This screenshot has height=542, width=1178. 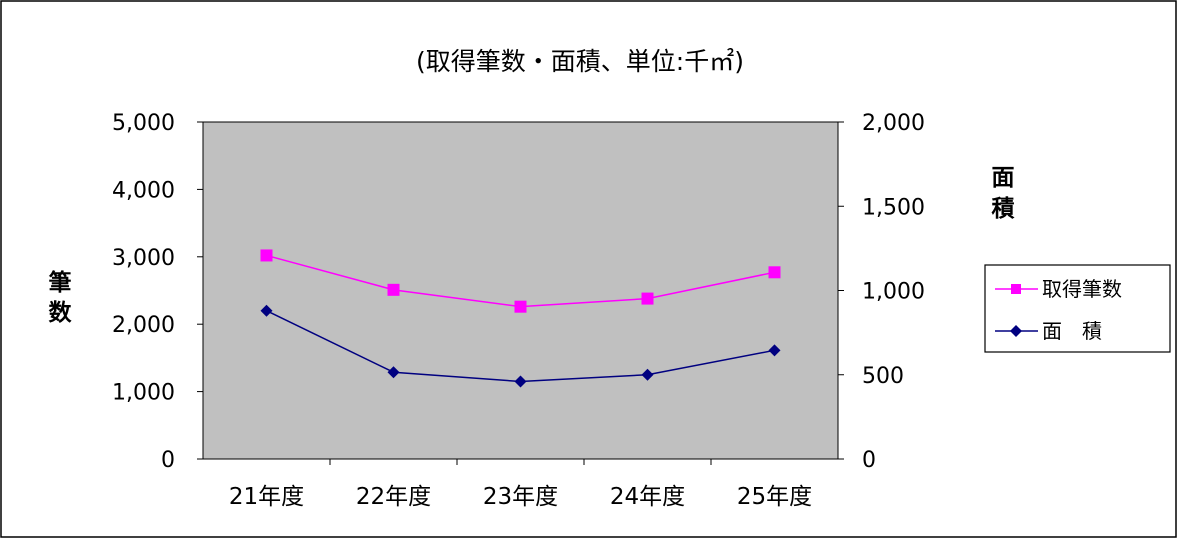 I want to click on y-right-label-char-2: 積, so click(x=1004, y=209).